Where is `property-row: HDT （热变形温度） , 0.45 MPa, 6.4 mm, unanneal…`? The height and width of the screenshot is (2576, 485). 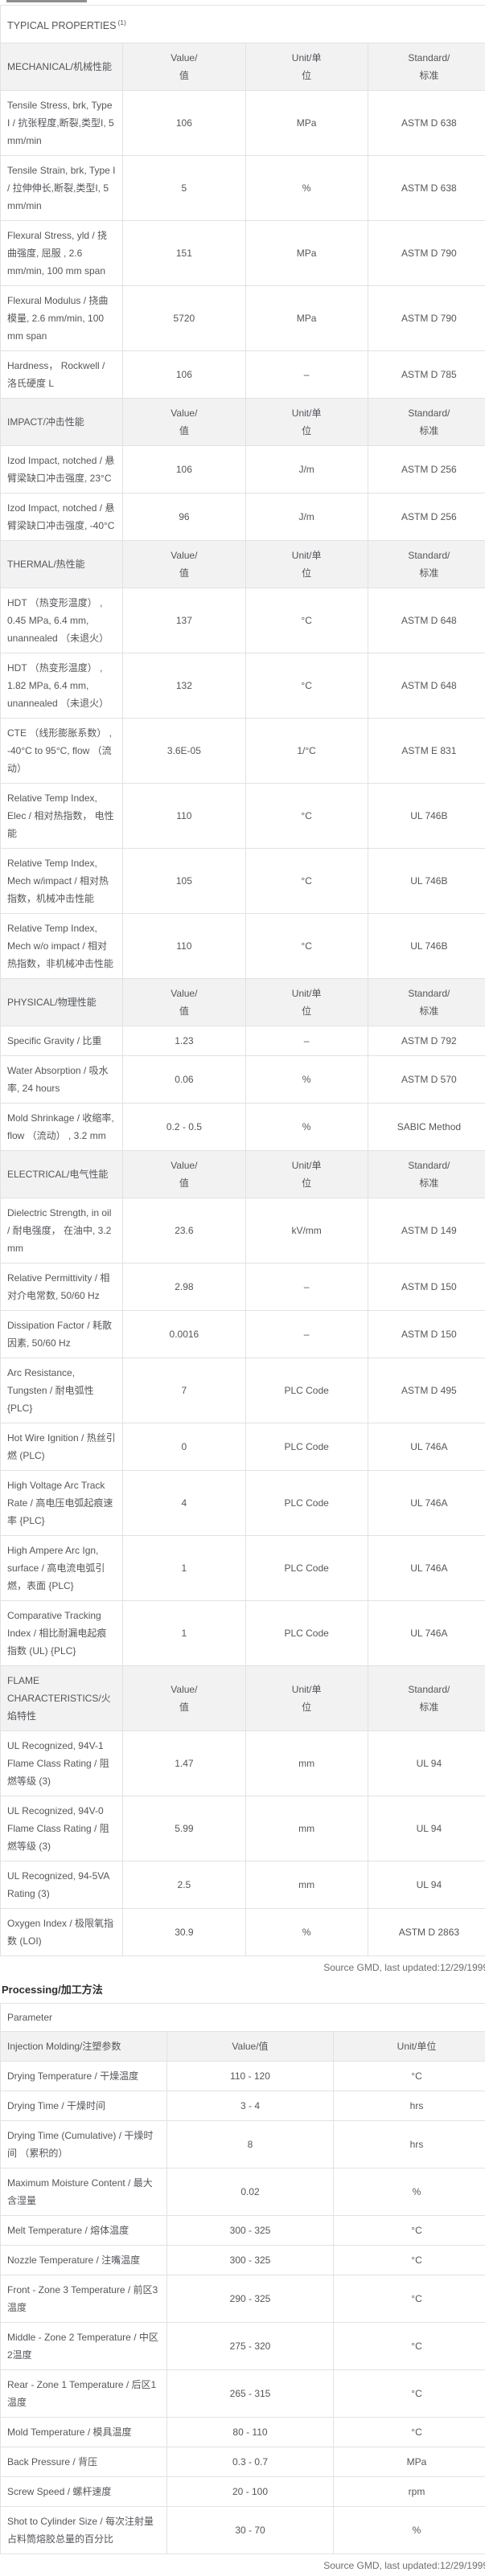
property-row: HDT （热变形温度） , 0.45 MPa, 6.4 mm, unanneal… is located at coordinates (243, 620).